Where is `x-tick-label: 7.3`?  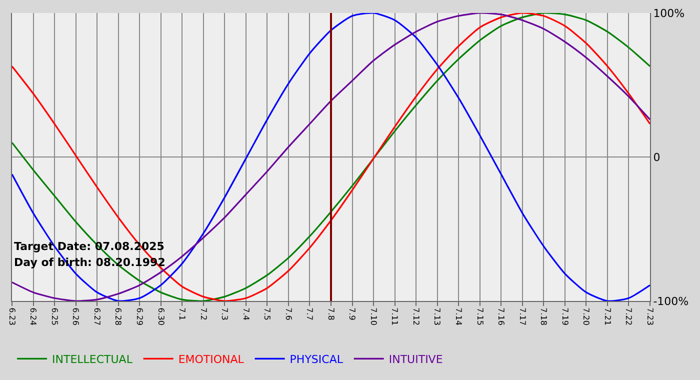 x-tick-label: 7.3 is located at coordinates (225, 314).